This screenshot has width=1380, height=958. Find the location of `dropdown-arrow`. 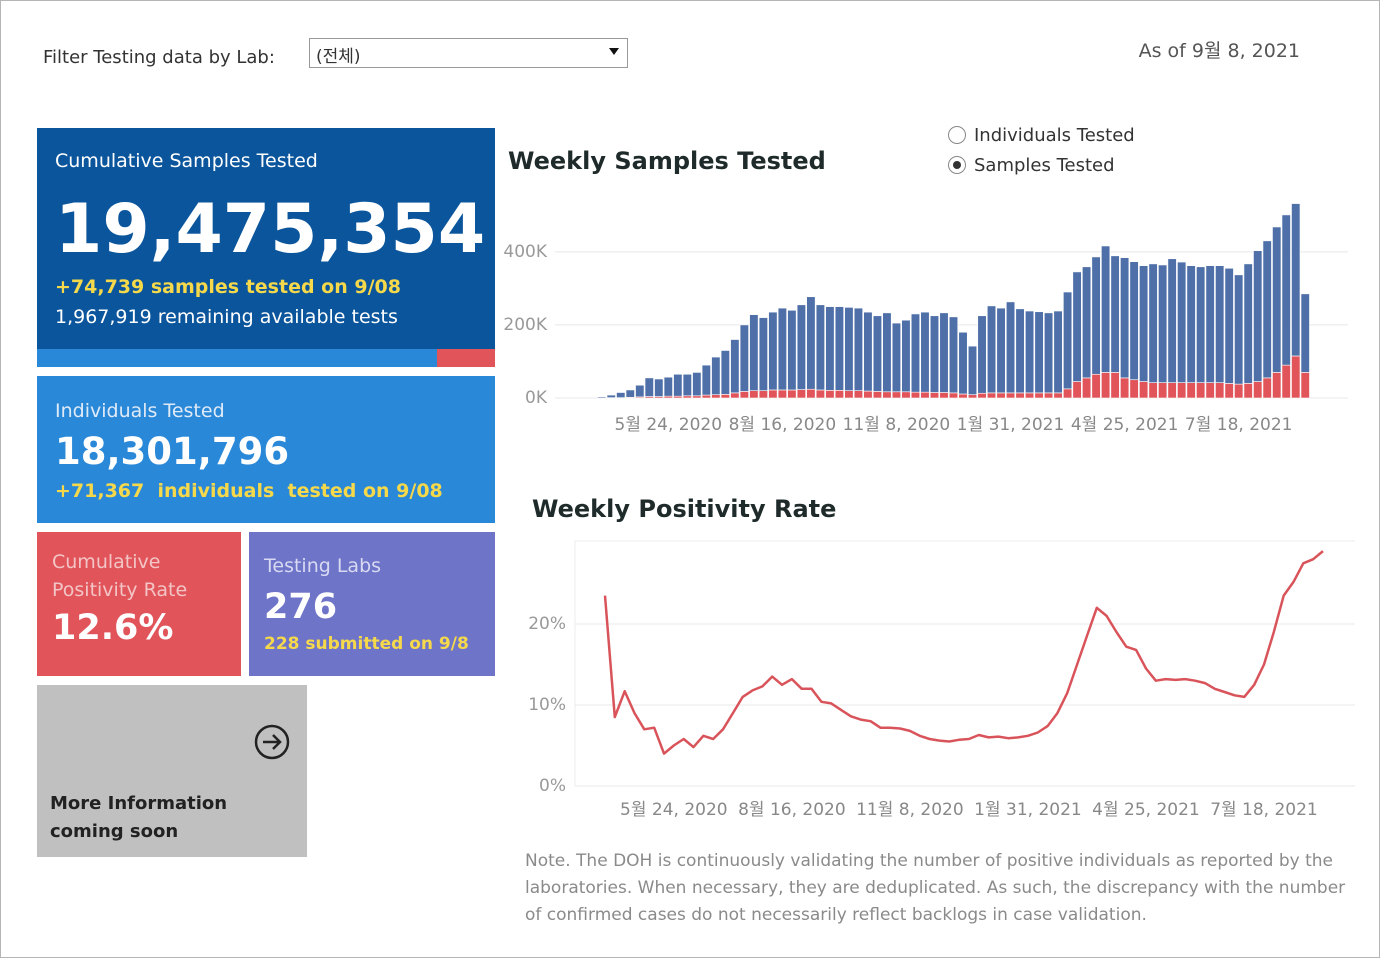

dropdown-arrow is located at coordinates (614, 51).